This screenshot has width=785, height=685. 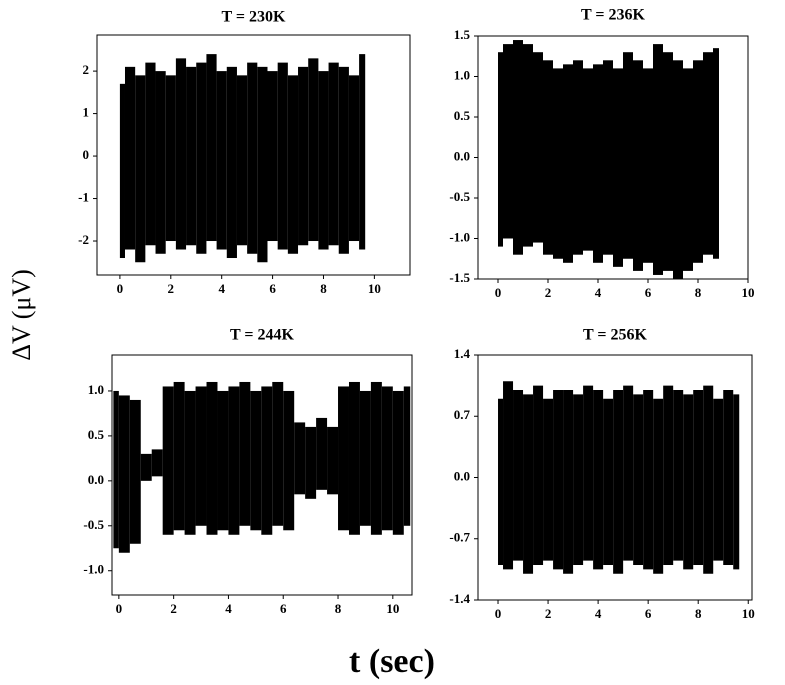 I want to click on y-tick-label: -1.0, so click(x=93, y=569).